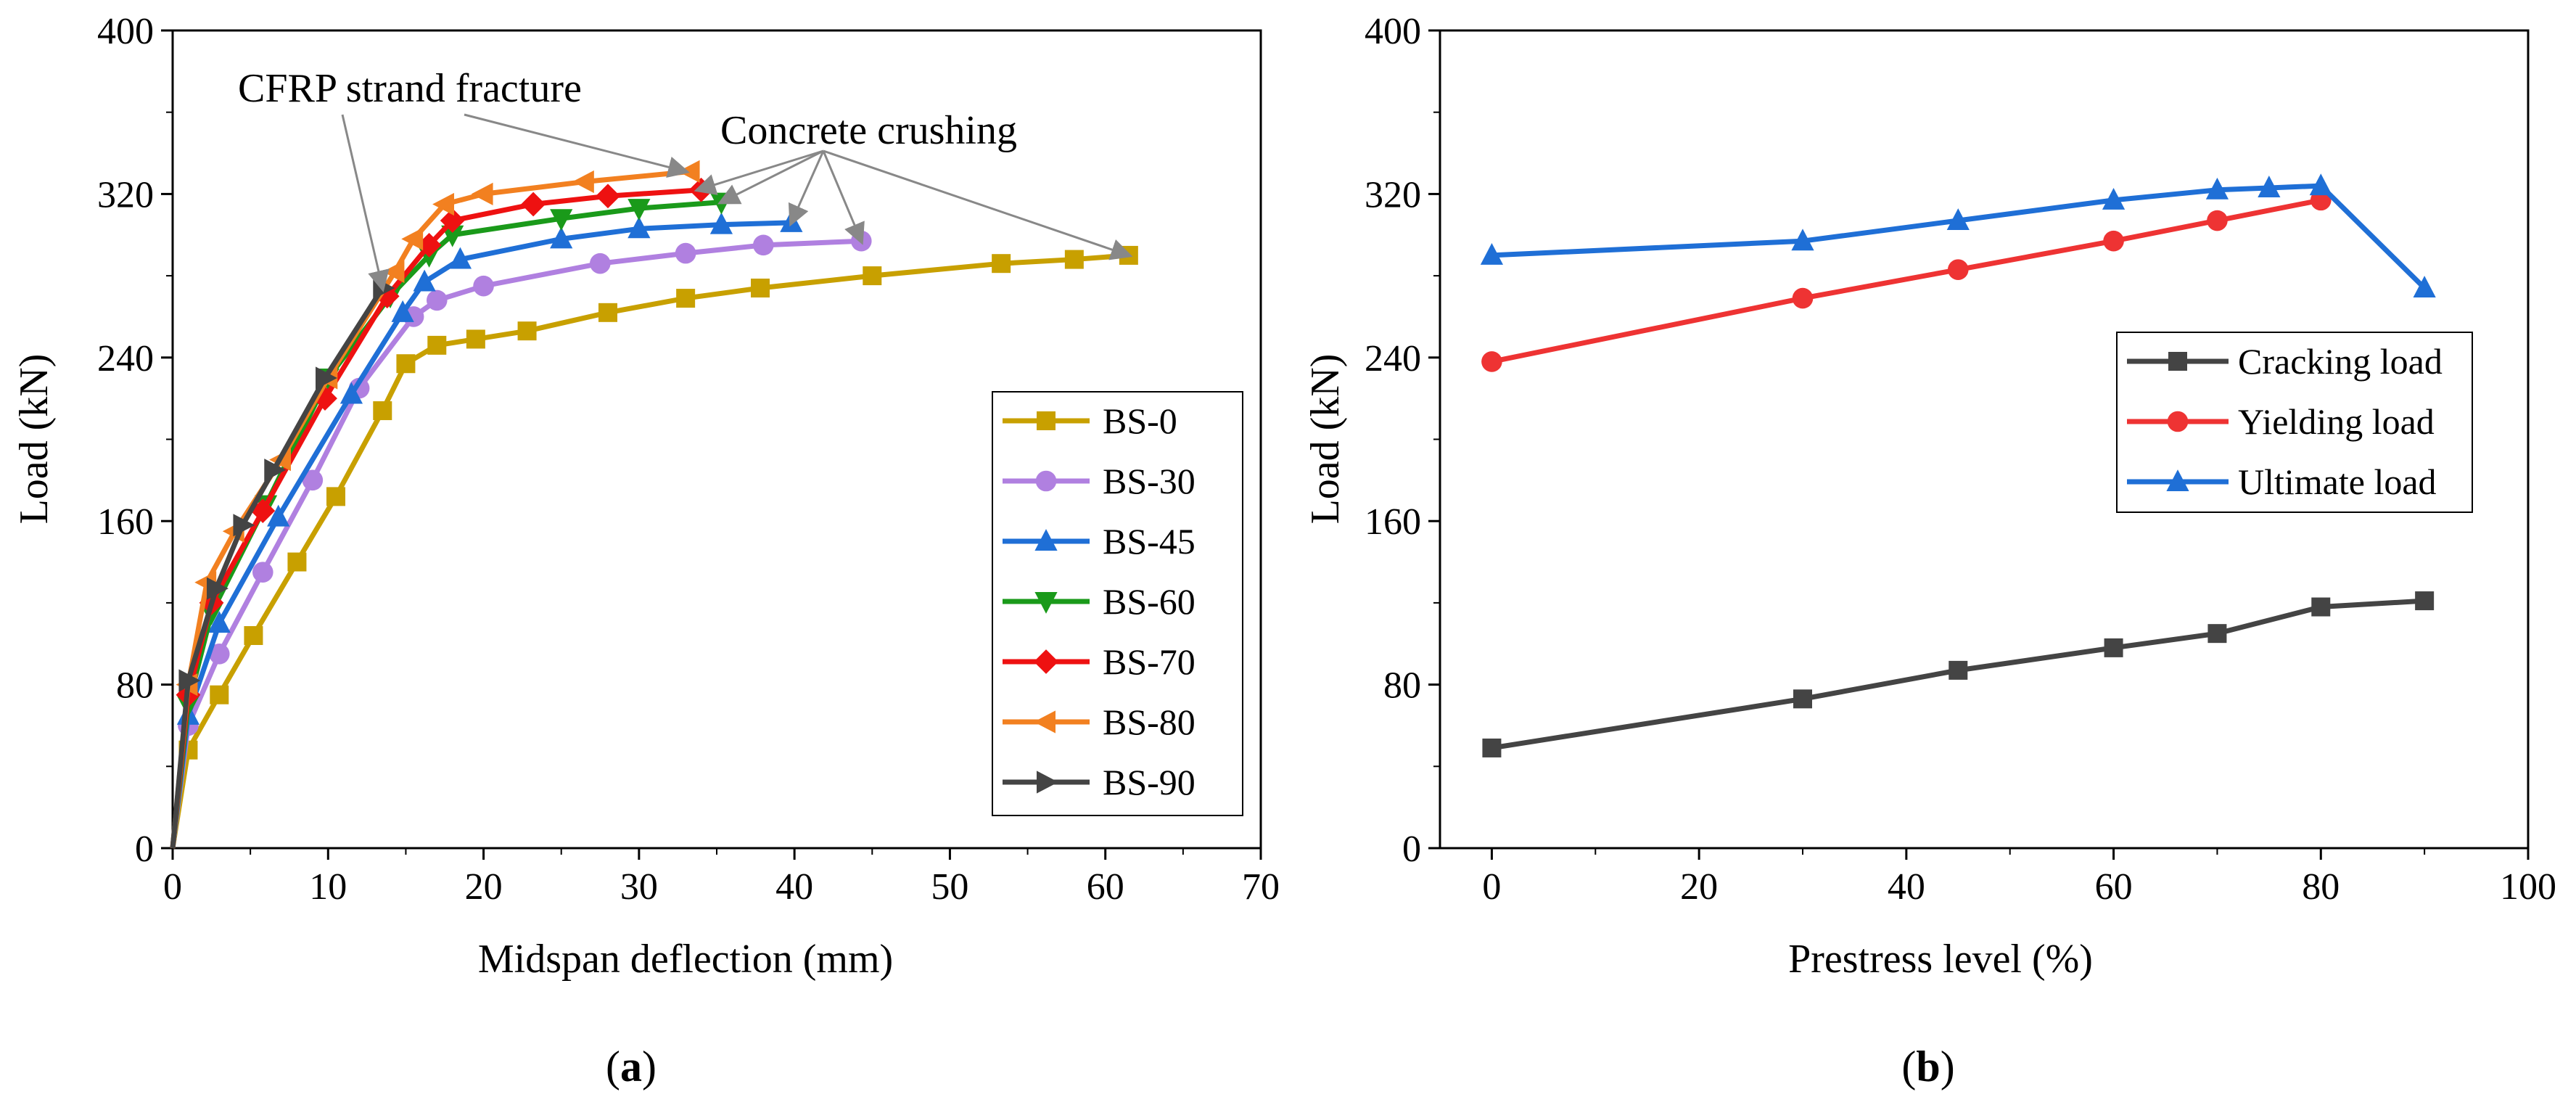  What do you see at coordinates (1140, 420) in the screenshot?
I see `legend-label: BS-0` at bounding box center [1140, 420].